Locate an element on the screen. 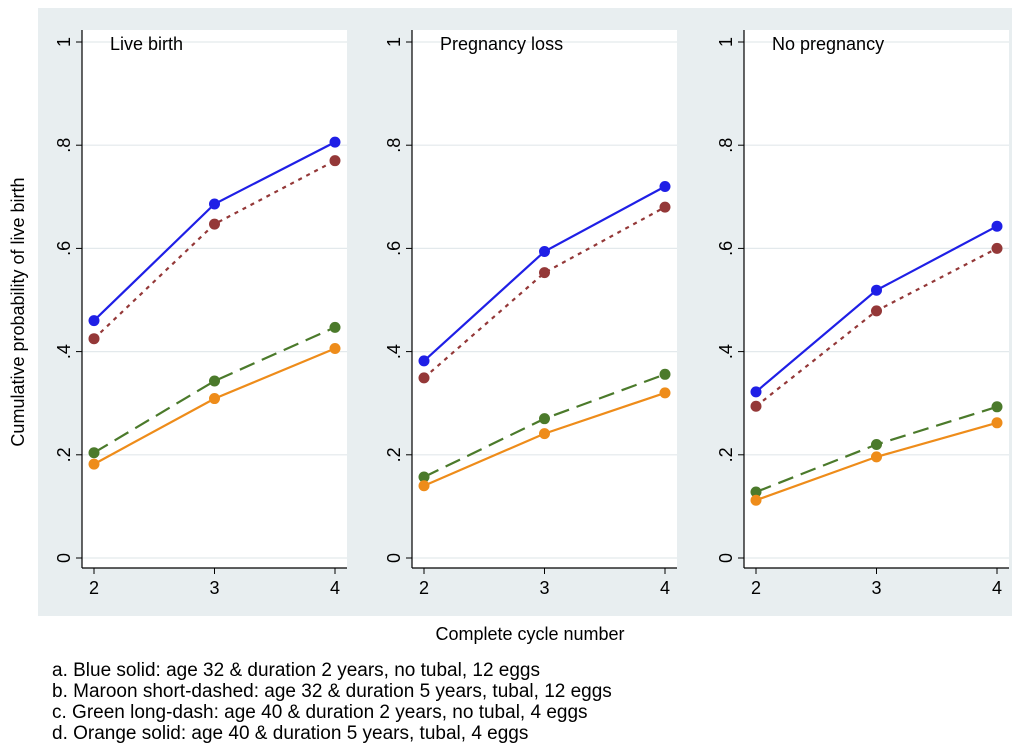  panel-title: Pregnancy loss is located at coordinates (501, 44).